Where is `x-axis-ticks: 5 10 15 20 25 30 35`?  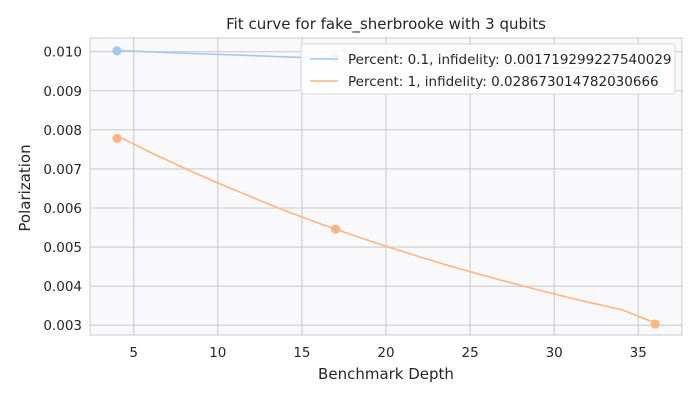 x-axis-ticks: 5 10 15 20 25 30 35 is located at coordinates (387, 353).